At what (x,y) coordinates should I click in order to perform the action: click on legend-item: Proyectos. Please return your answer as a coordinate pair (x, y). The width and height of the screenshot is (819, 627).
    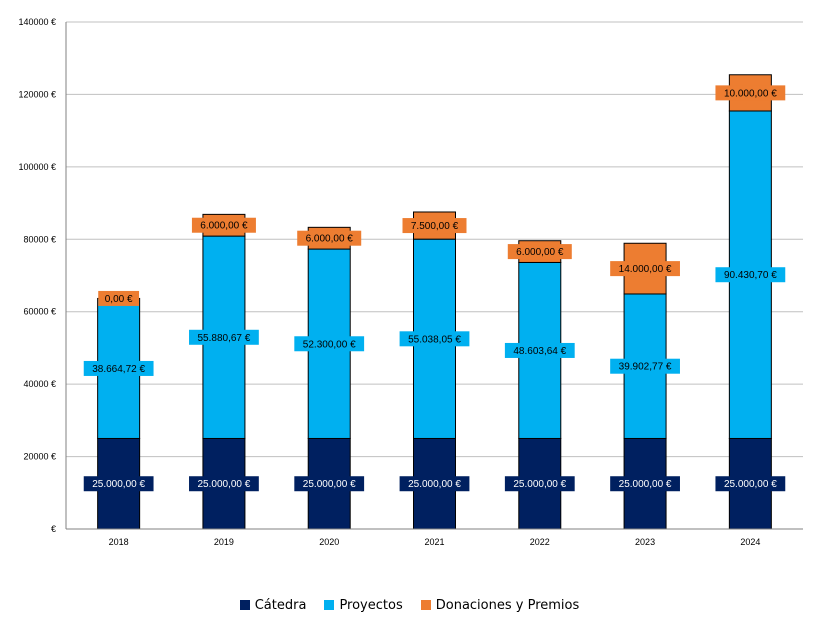
    Looking at the image, I should click on (363, 605).